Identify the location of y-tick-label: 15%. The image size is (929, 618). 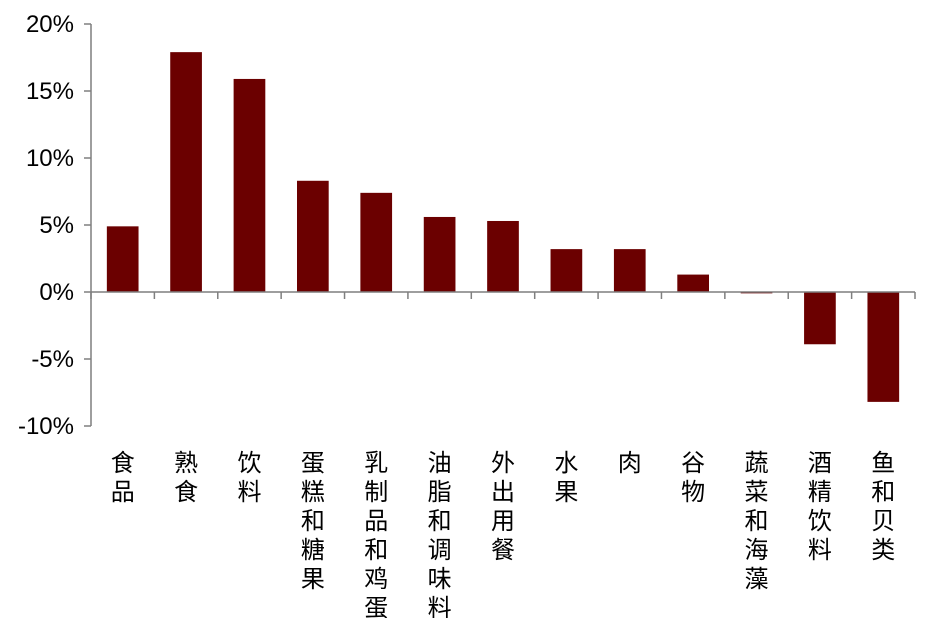
(50, 91).